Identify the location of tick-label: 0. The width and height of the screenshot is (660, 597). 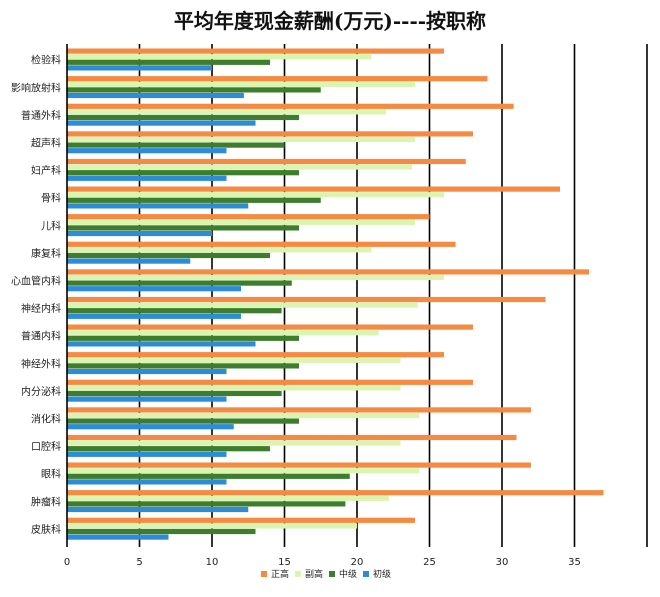
(67, 562).